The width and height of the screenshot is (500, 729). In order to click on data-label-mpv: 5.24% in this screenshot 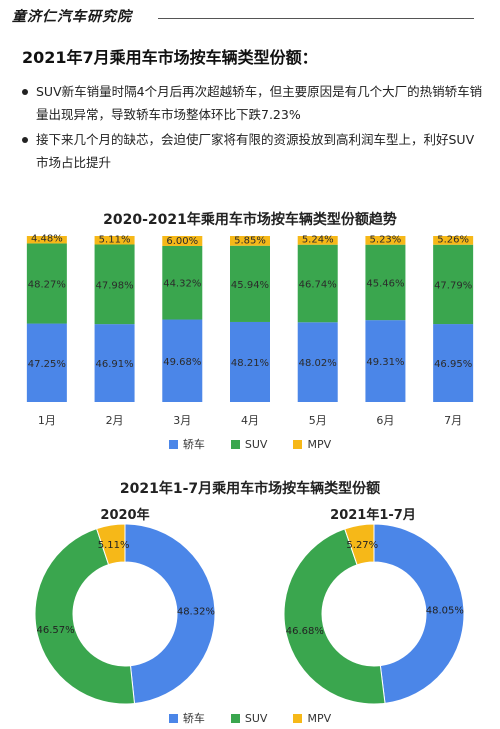, I will do `click(318, 240)`.